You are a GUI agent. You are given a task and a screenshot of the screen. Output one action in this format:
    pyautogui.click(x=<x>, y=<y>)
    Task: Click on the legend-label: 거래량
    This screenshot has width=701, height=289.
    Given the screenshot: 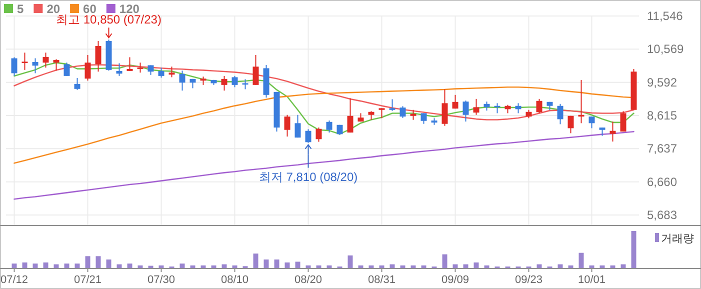 What is the action you would take?
    pyautogui.click(x=677, y=239)
    